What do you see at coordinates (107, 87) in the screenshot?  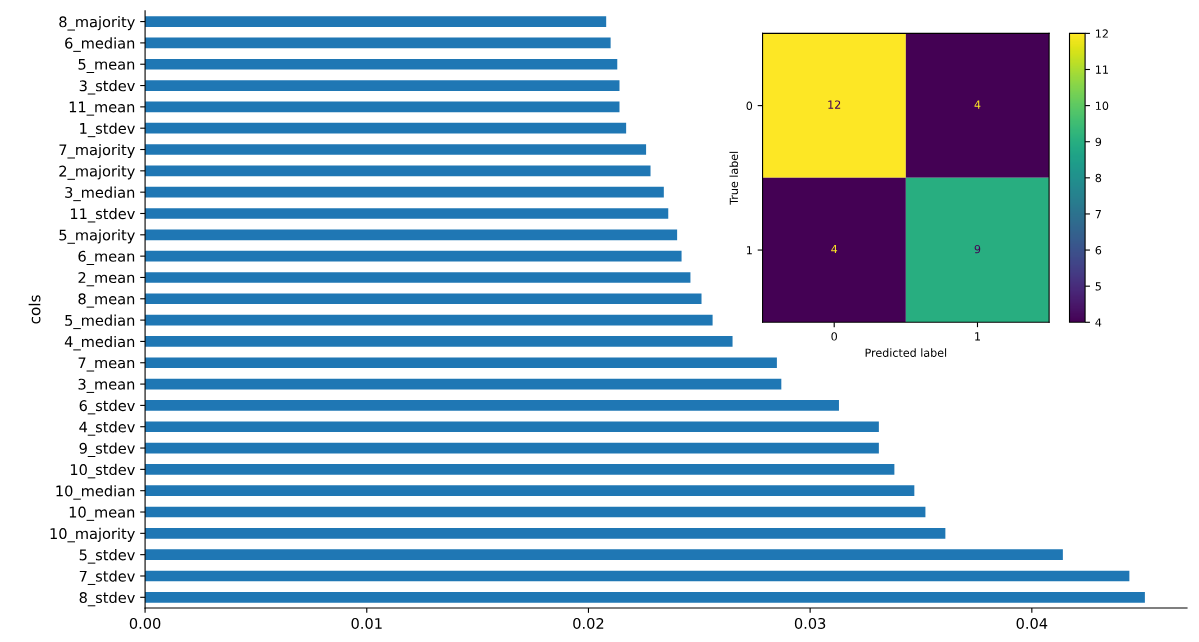 I see `y-tick-label: 3_stdev` at bounding box center [107, 87].